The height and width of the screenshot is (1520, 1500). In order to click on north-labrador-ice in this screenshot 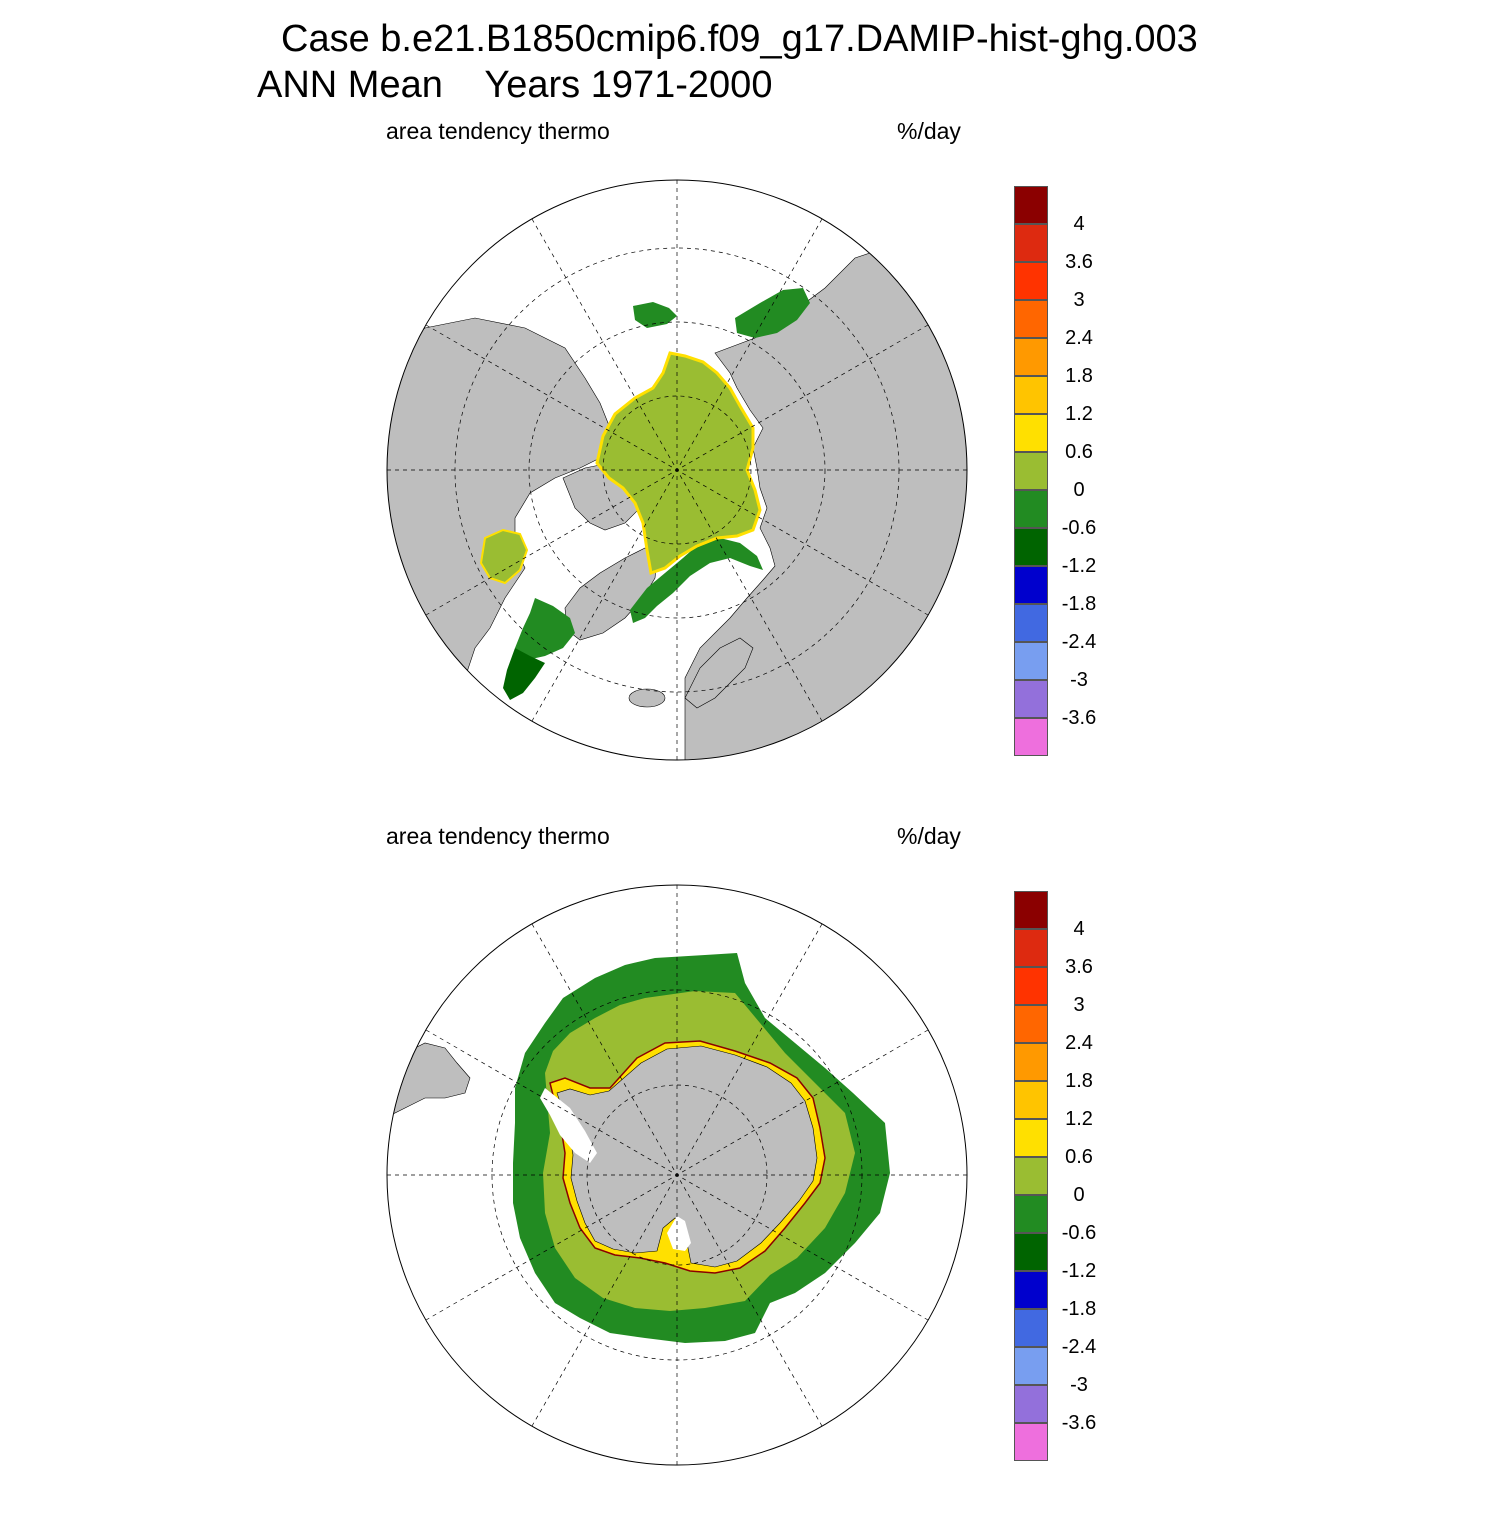, I will do `click(524, 674)`.